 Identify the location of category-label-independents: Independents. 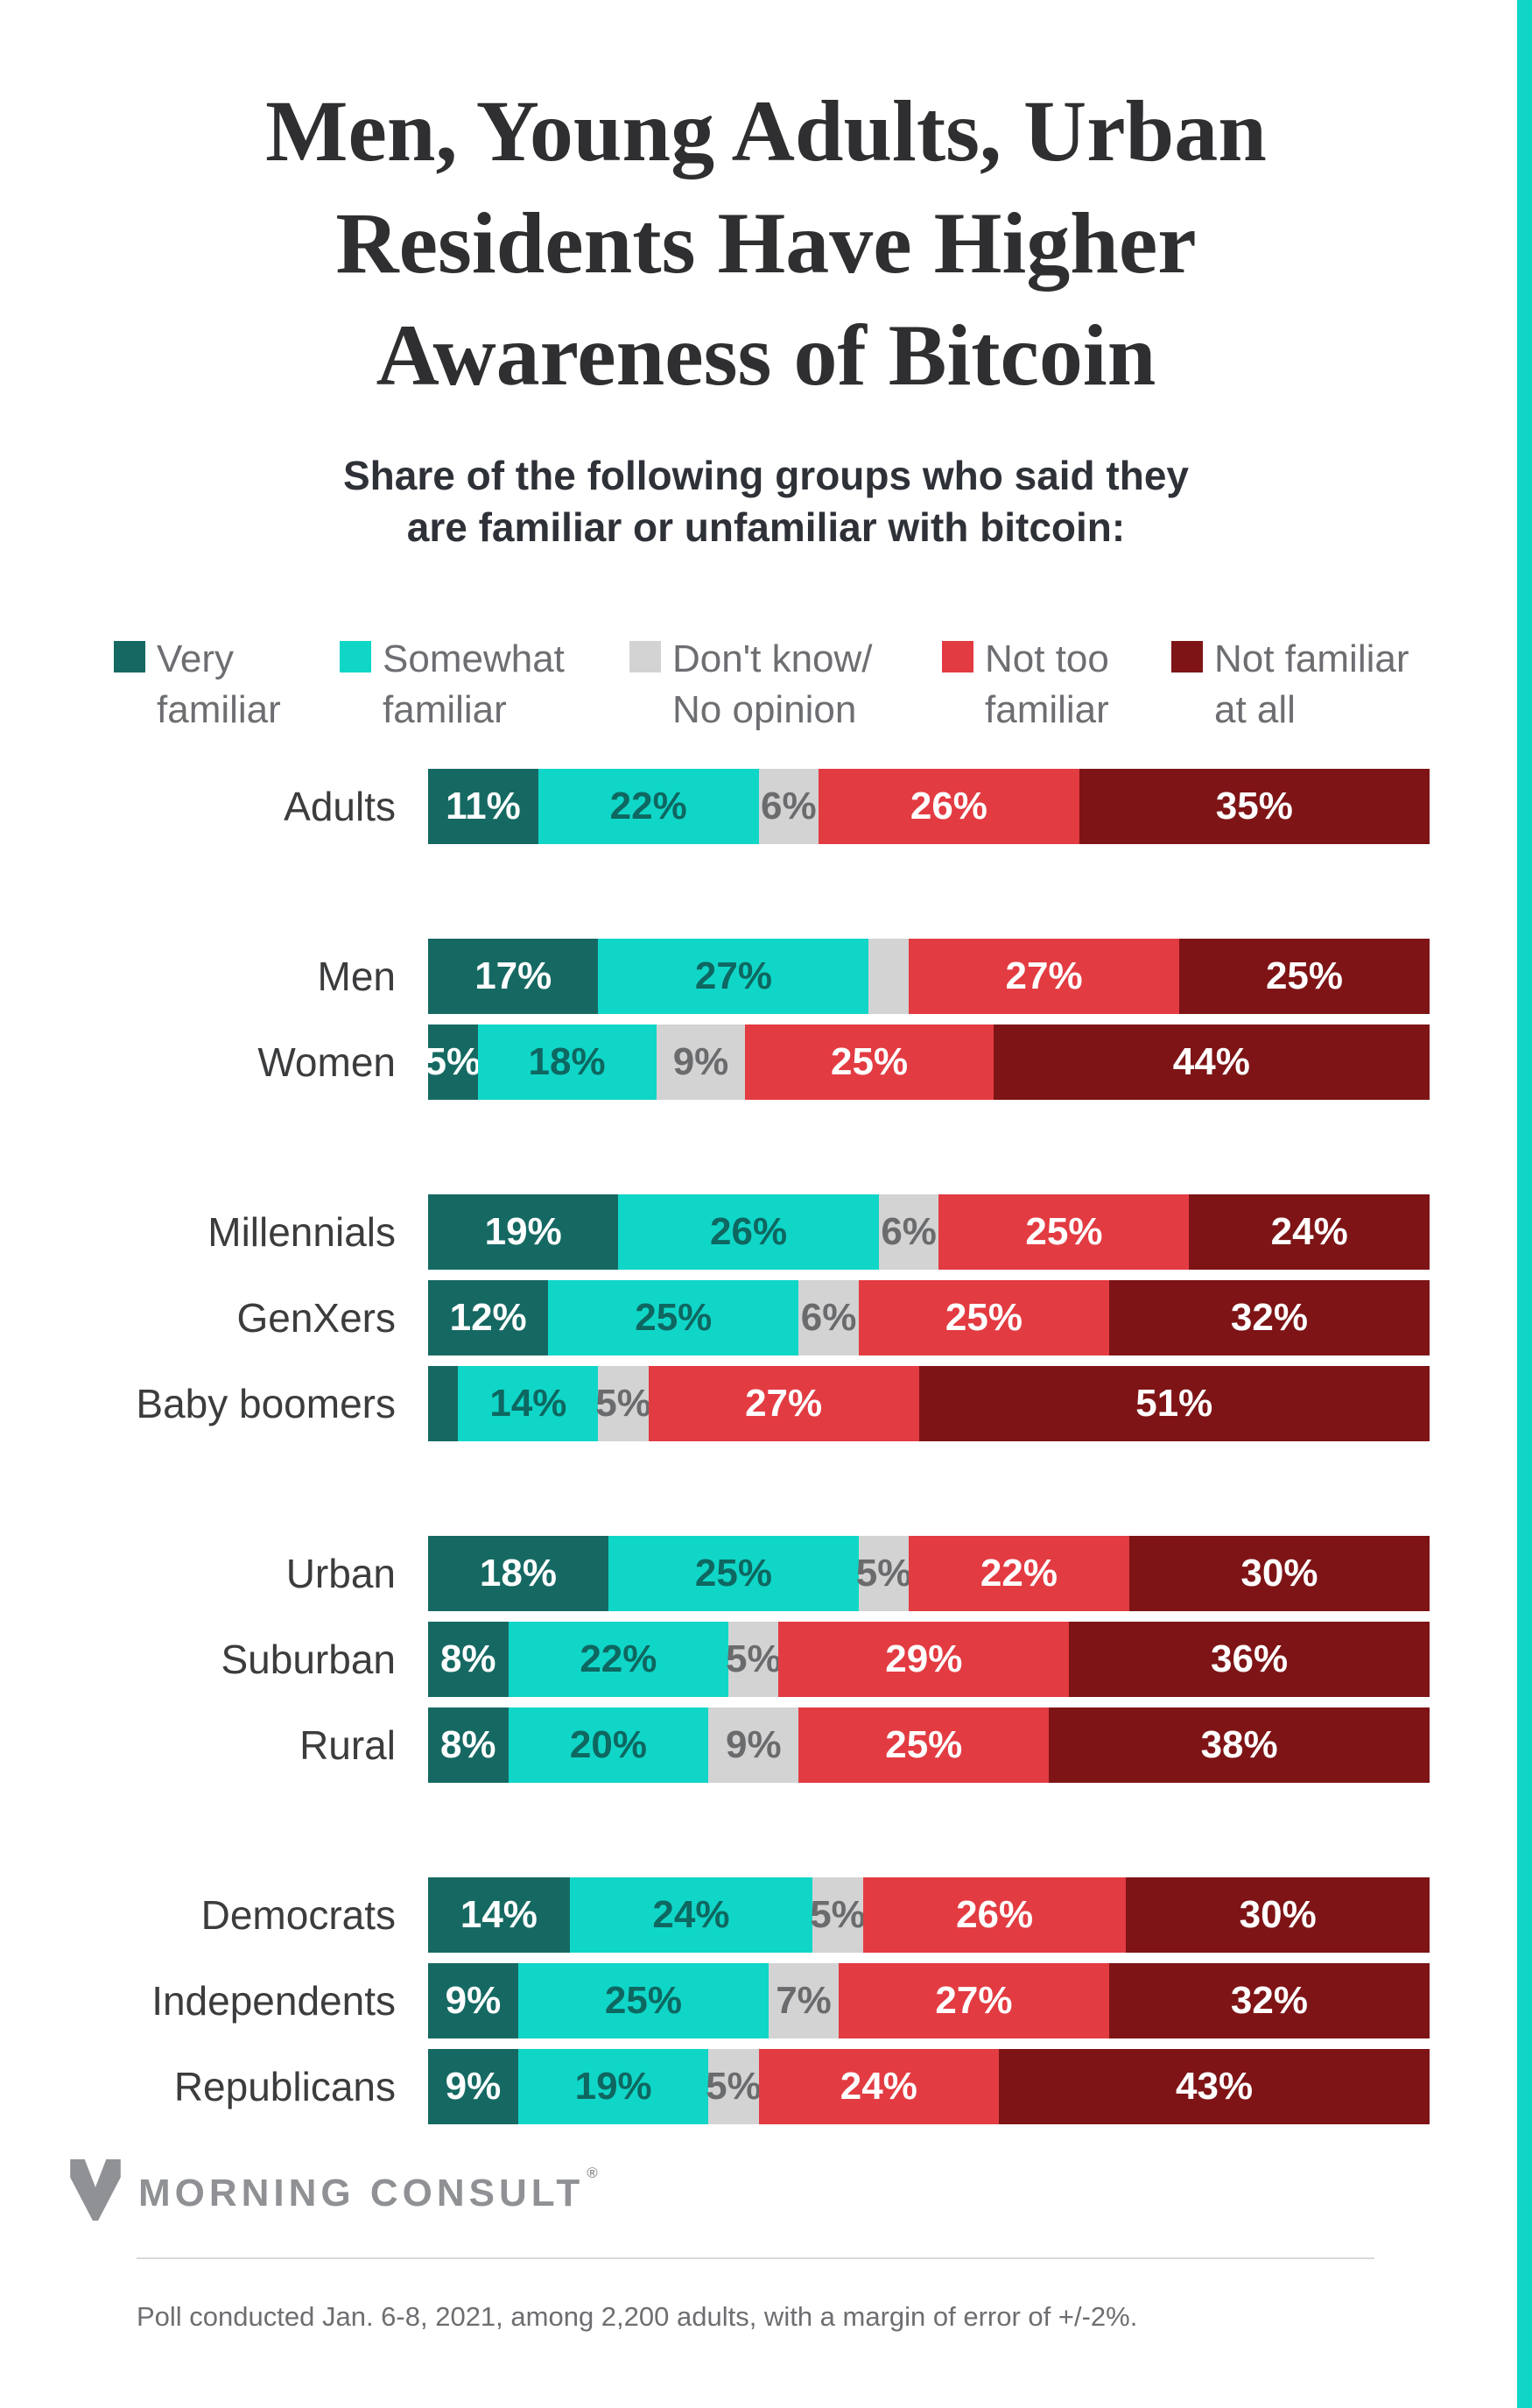
(274, 2000).